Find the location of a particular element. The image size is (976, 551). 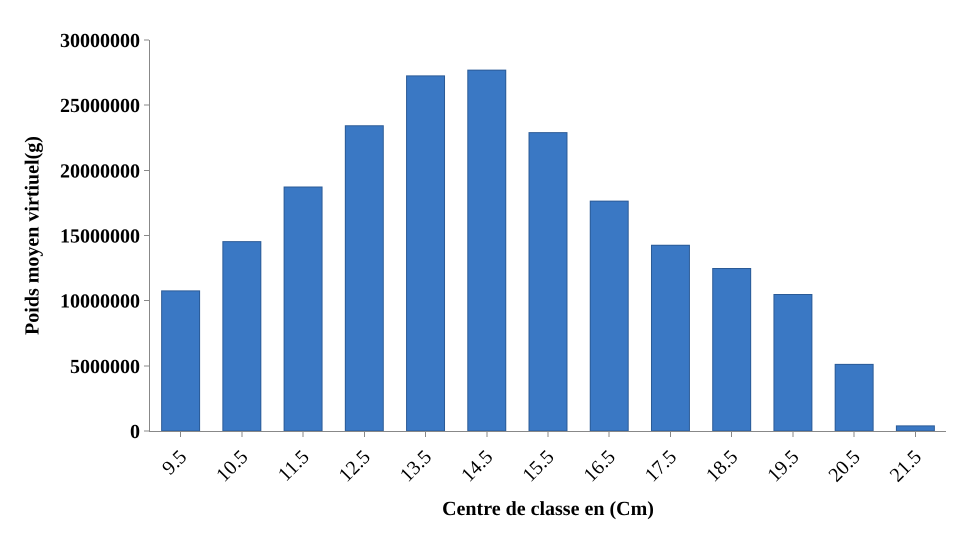

x-axis-title: Centre de classe en (Cm) is located at coordinates (548, 509).